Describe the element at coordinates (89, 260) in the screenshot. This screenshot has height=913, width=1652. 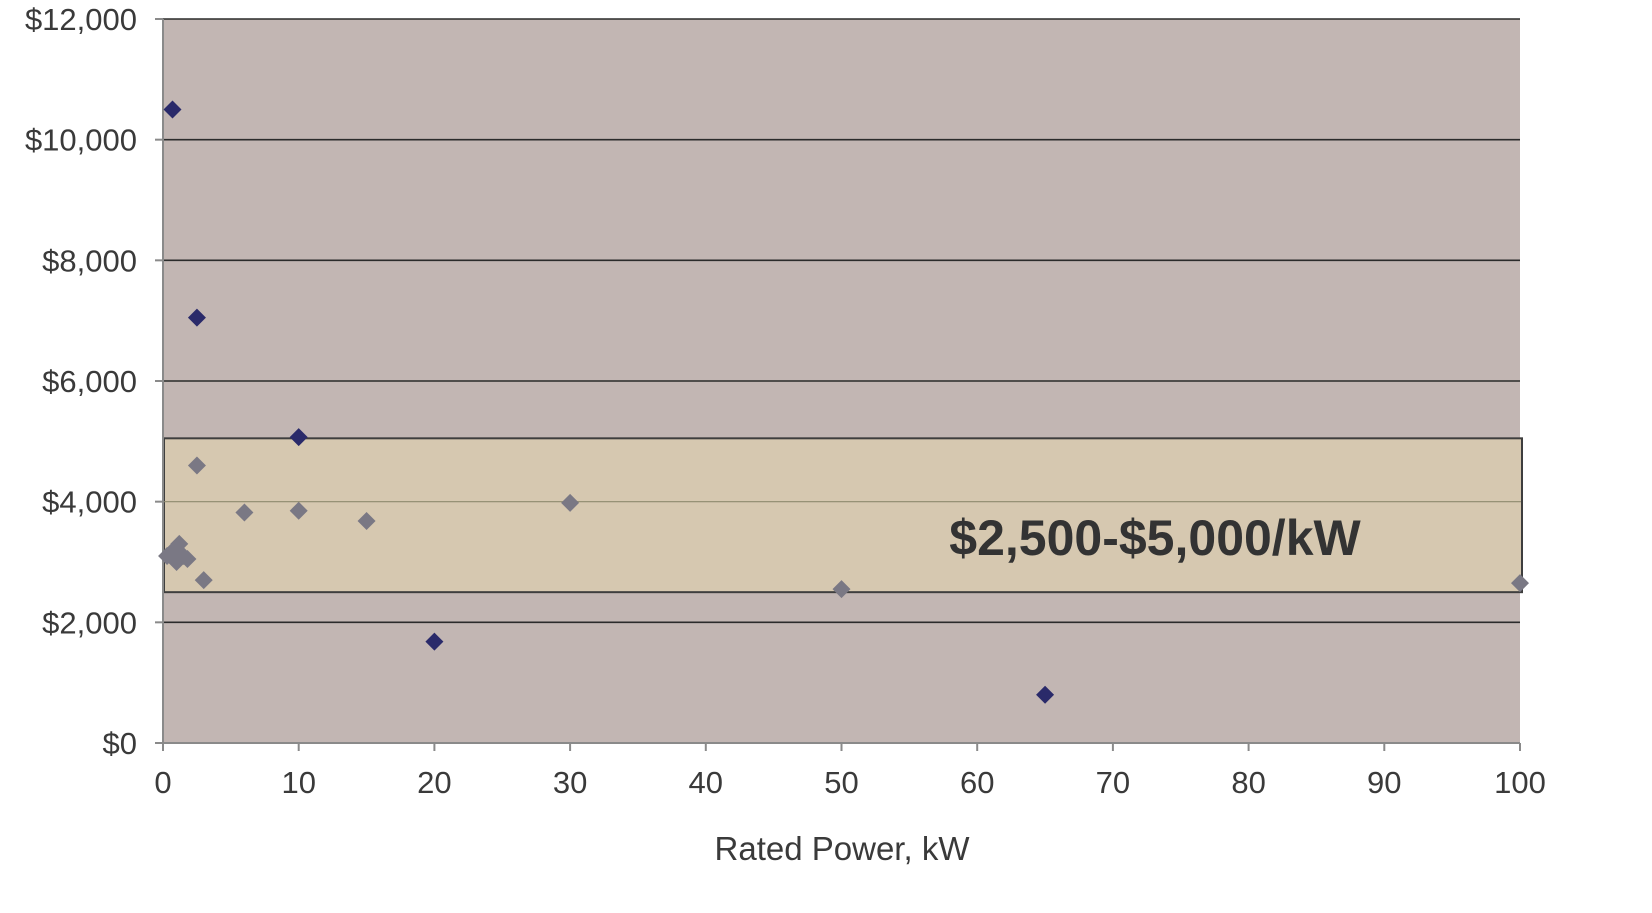
I see `y-tick-label: $8,000` at that location.